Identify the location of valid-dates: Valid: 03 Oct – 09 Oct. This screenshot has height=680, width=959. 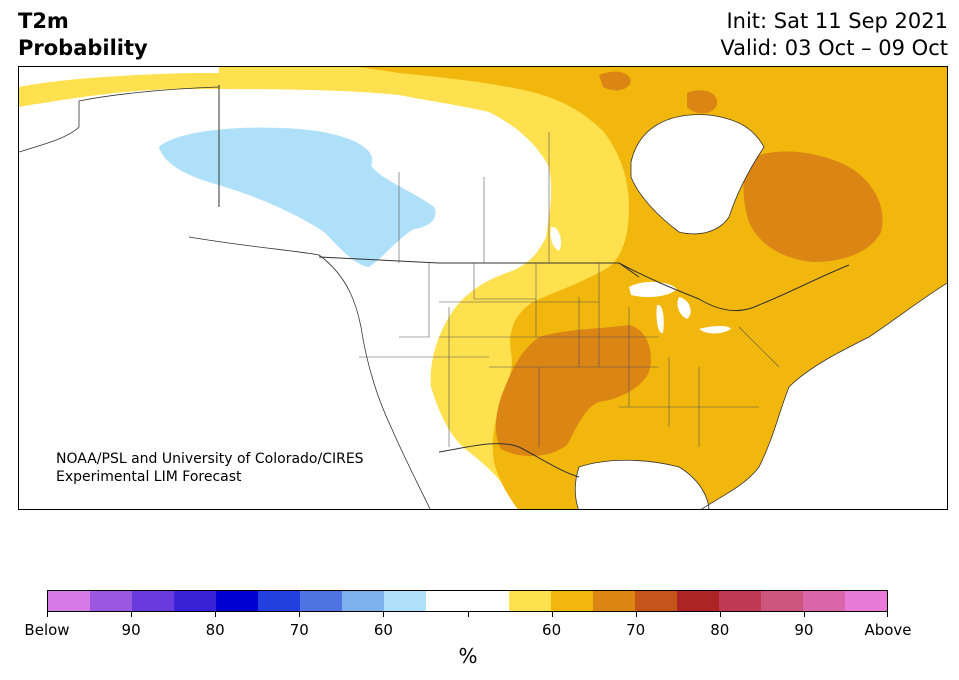
(834, 48).